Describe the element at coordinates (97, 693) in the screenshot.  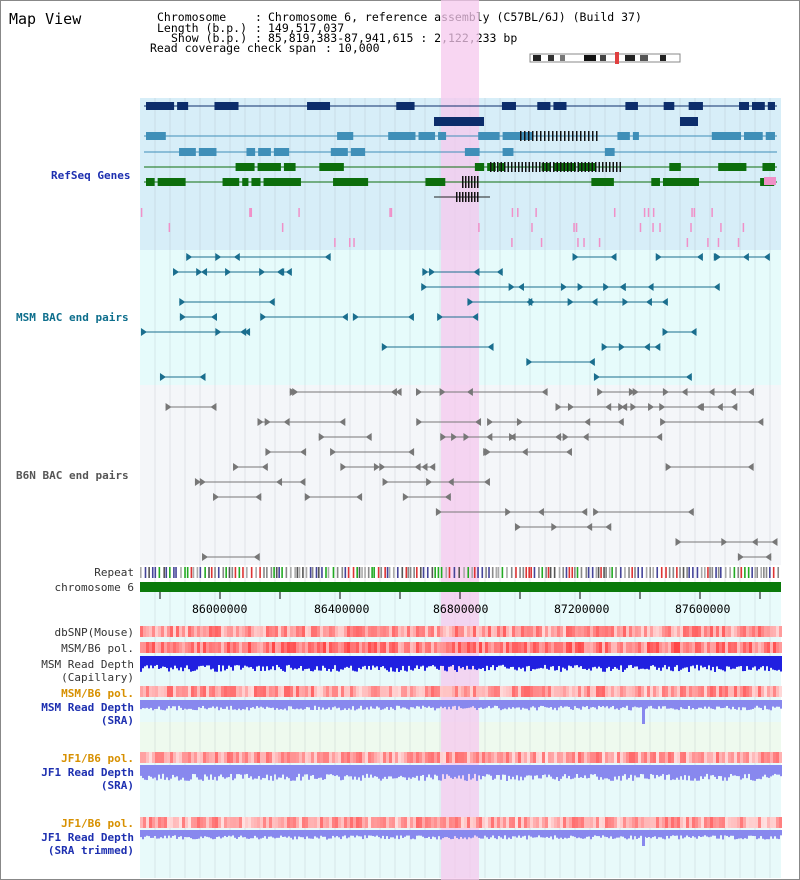
I see `msm-b6-pol-sra-label: MSM/B6 pol.` at that location.